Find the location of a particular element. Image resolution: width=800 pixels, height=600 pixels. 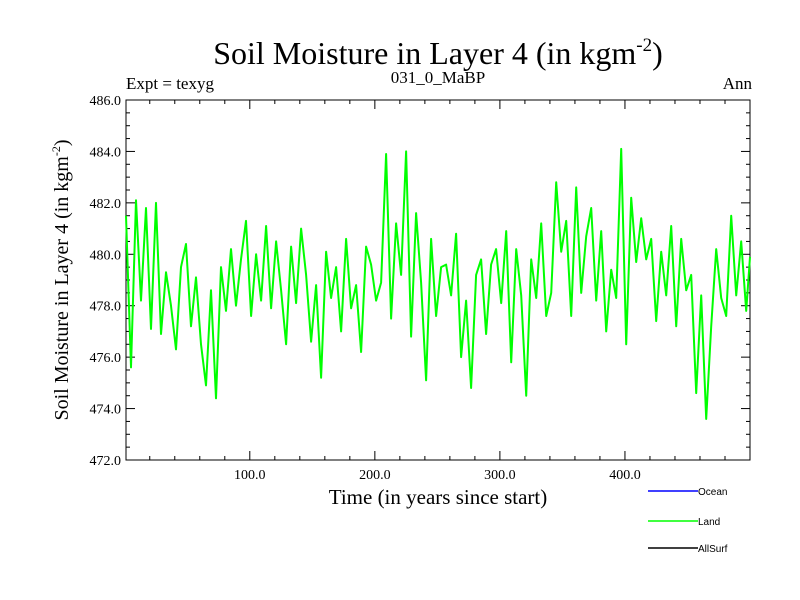

legend-label-ocean: Ocean is located at coordinates (712, 492).